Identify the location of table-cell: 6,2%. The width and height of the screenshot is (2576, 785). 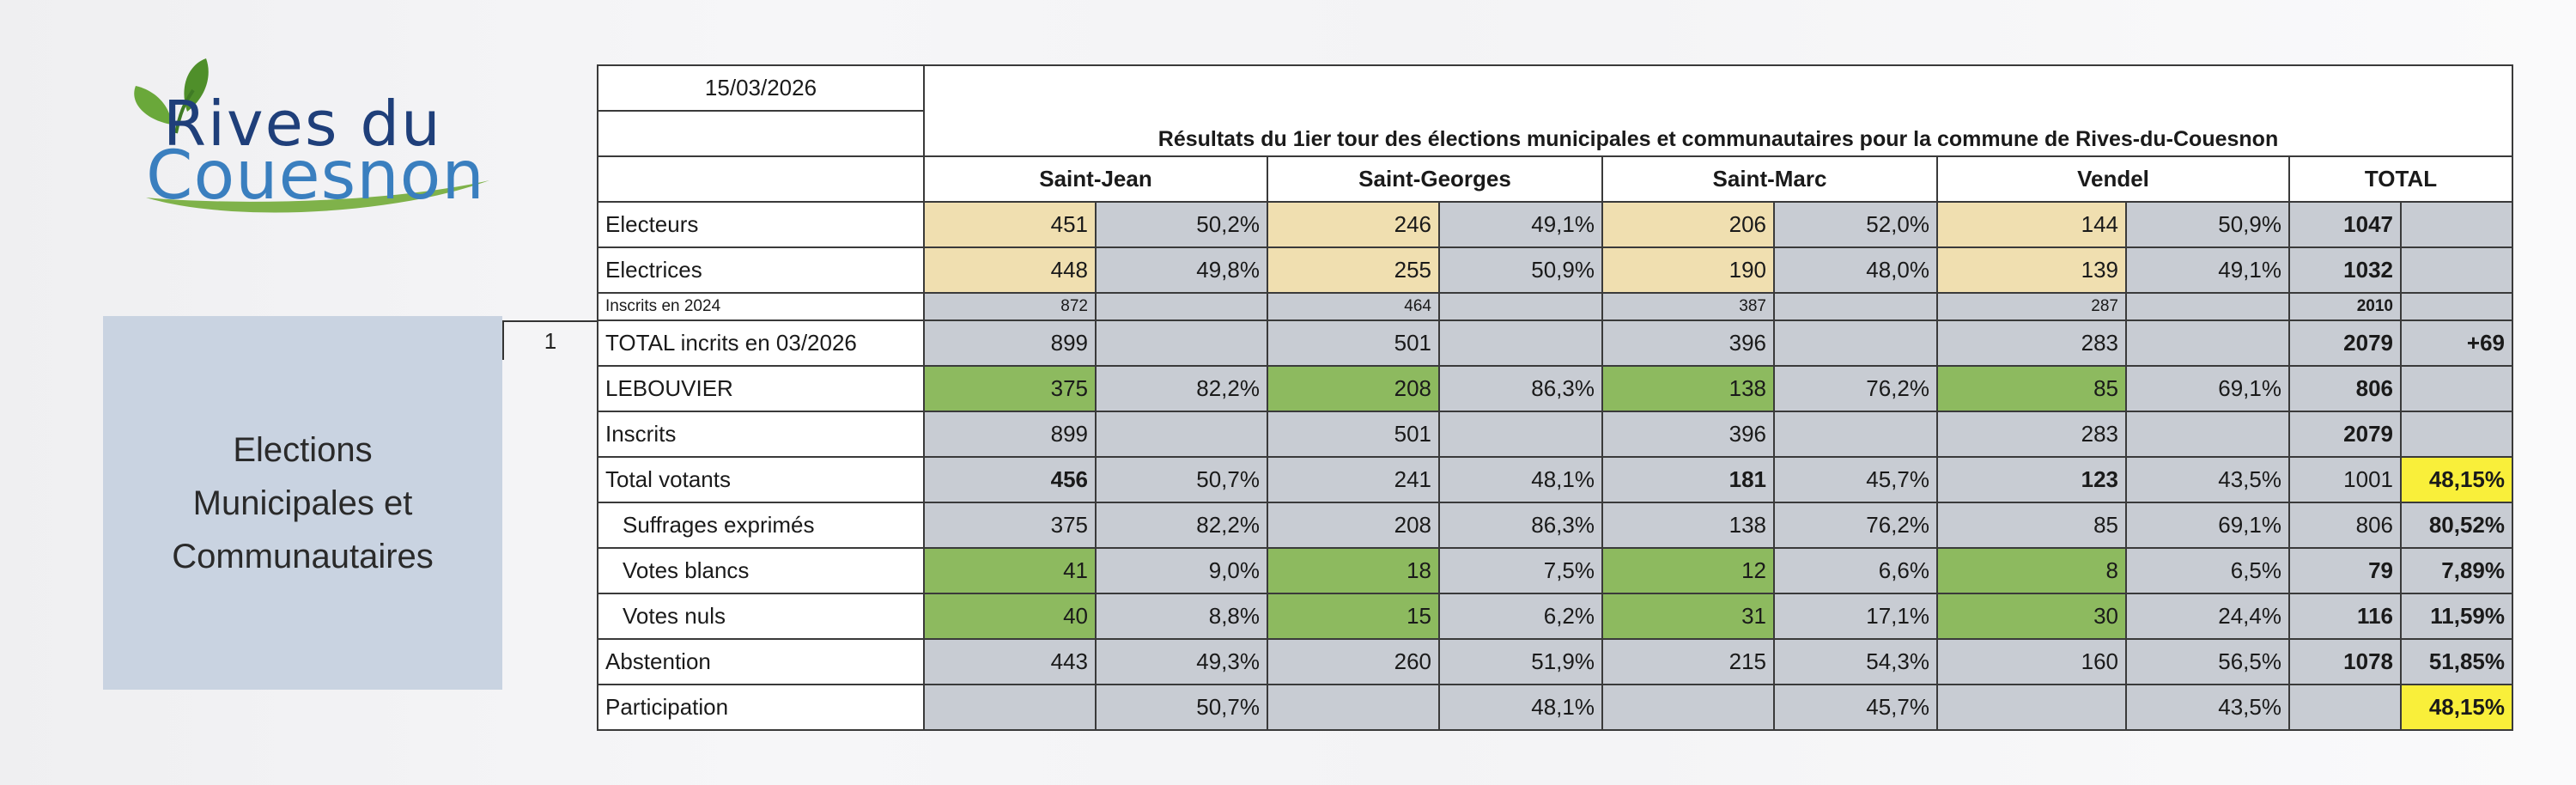
(1521, 616).